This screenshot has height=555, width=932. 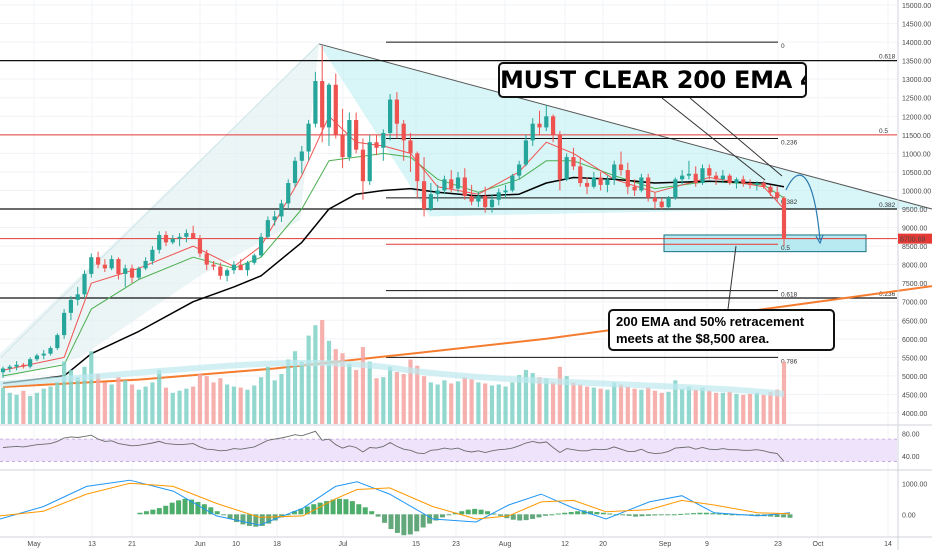 I want to click on annotation-must-clear: MUST CLEAR 200 EMA 4hr, so click(x=652, y=80).